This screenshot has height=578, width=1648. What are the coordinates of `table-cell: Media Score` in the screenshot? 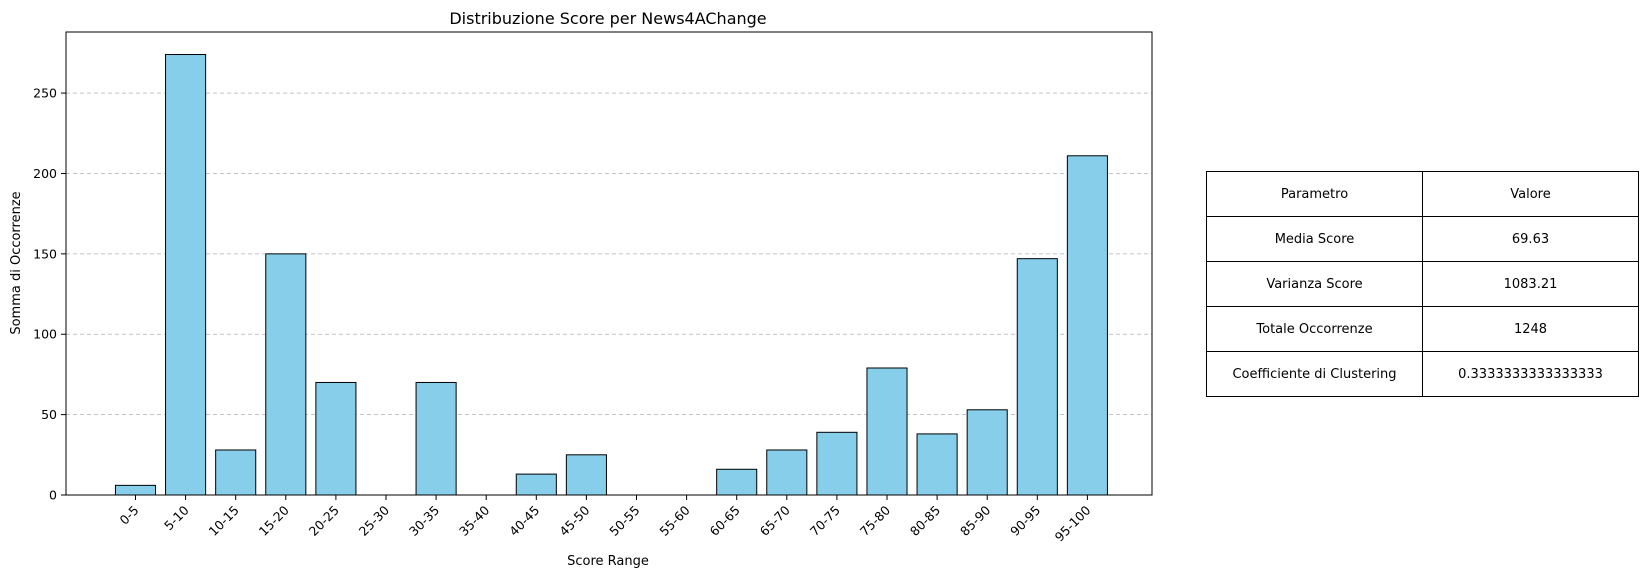 It's located at (1314, 239).